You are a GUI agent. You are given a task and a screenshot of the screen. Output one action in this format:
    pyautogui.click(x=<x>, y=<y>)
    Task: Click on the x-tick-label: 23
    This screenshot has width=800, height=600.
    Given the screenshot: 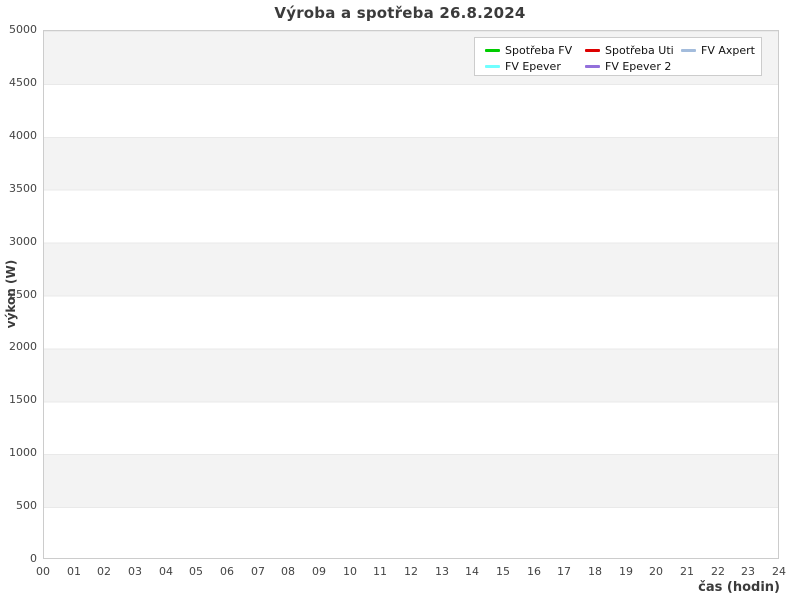 What is the action you would take?
    pyautogui.click(x=748, y=571)
    